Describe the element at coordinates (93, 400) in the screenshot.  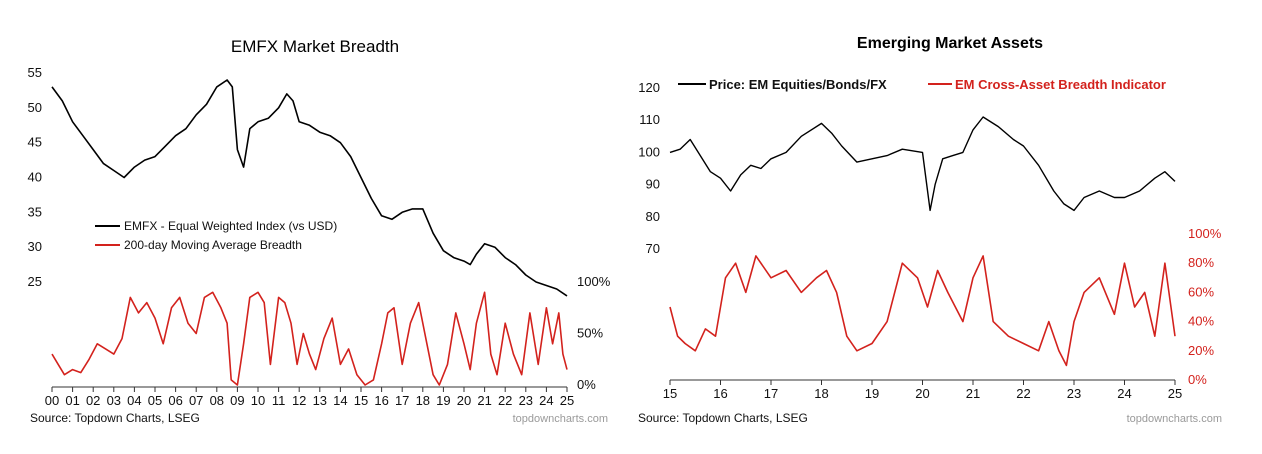
I see `chart1-x-tick-label: 02` at that location.